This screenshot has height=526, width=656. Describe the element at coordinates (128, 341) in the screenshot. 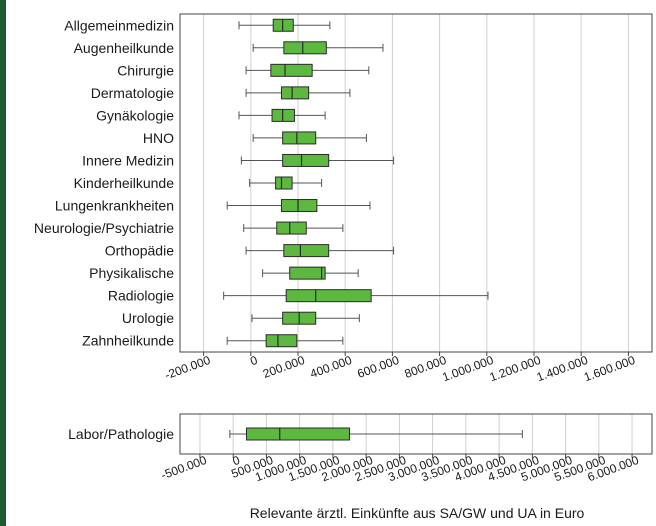

I see `category-label: Zahnheilkunde` at that location.